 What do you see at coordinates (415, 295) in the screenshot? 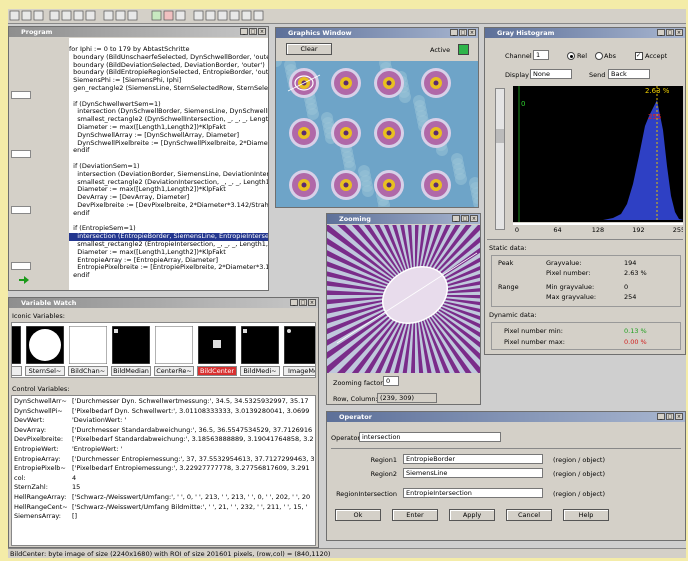
I see `center-blur` at bounding box center [415, 295].